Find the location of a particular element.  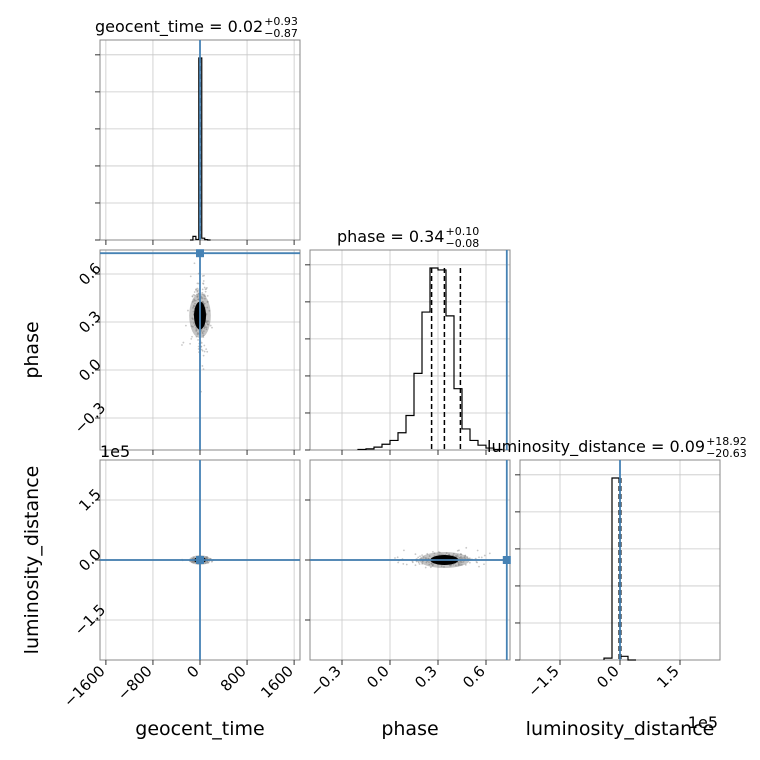

scatter-panel-geocent-time-vs-phase is located at coordinates (198, 350).